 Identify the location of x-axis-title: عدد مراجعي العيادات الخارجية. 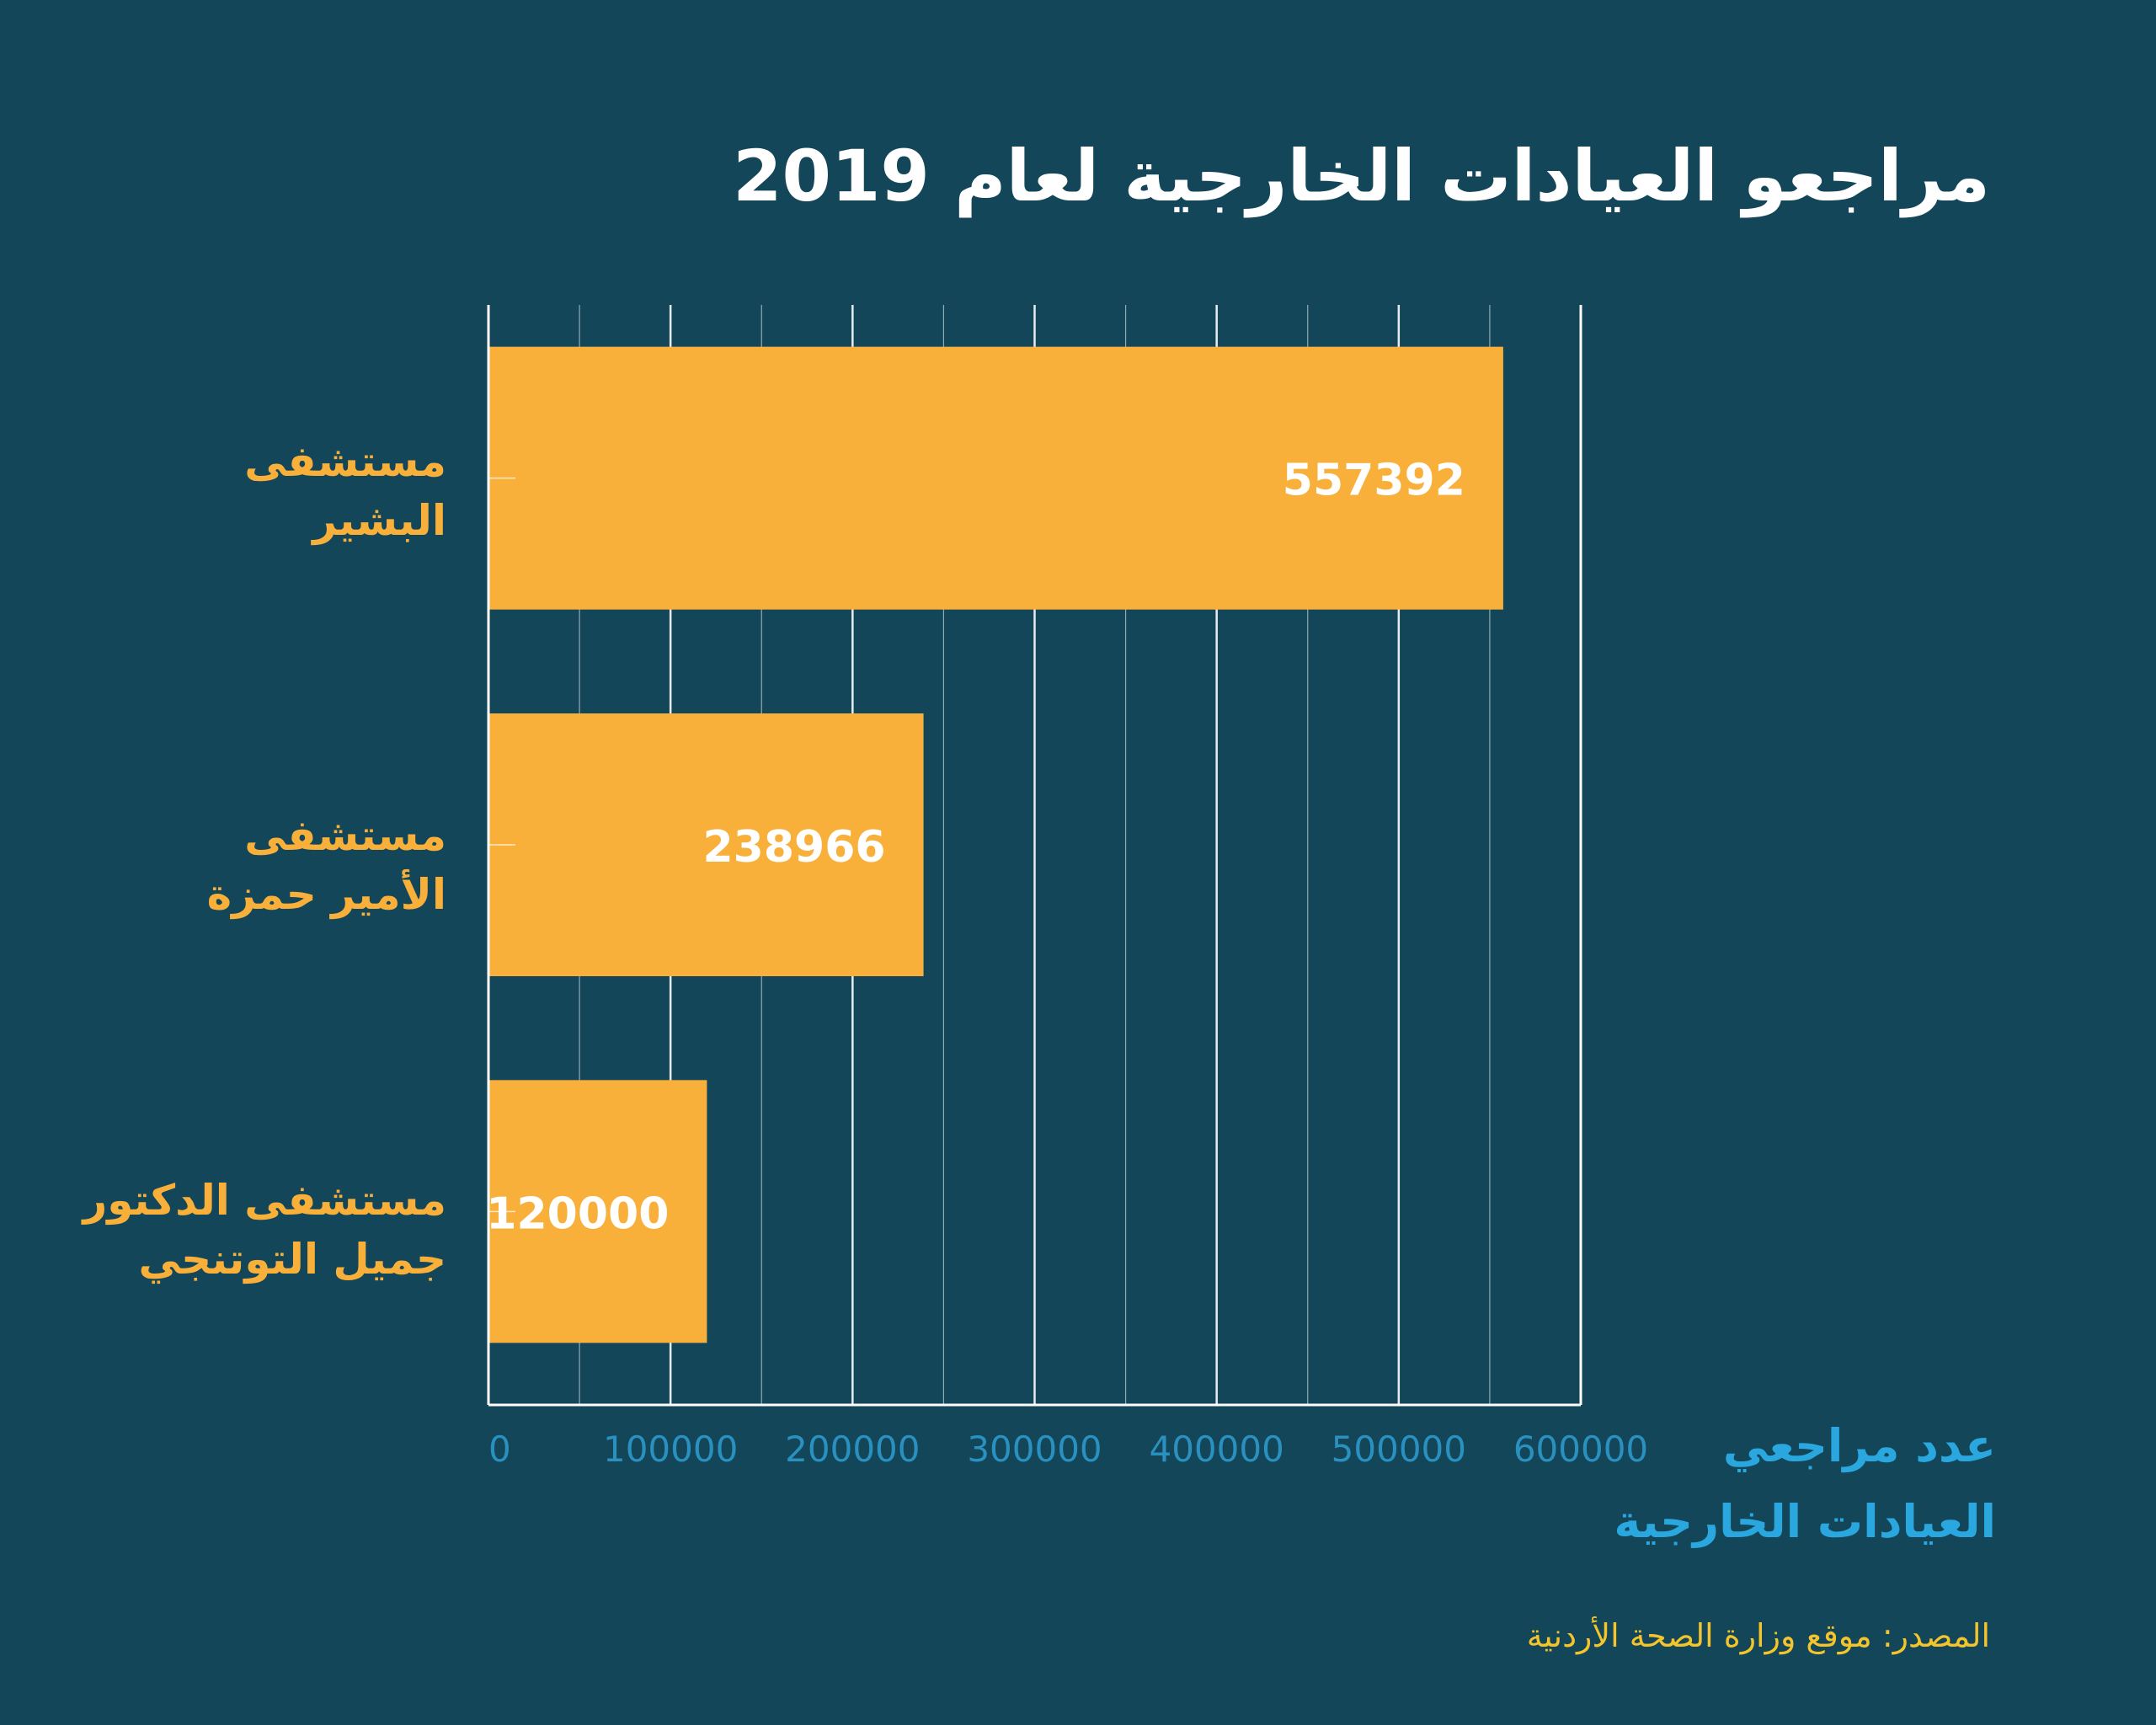
(1805, 1484).